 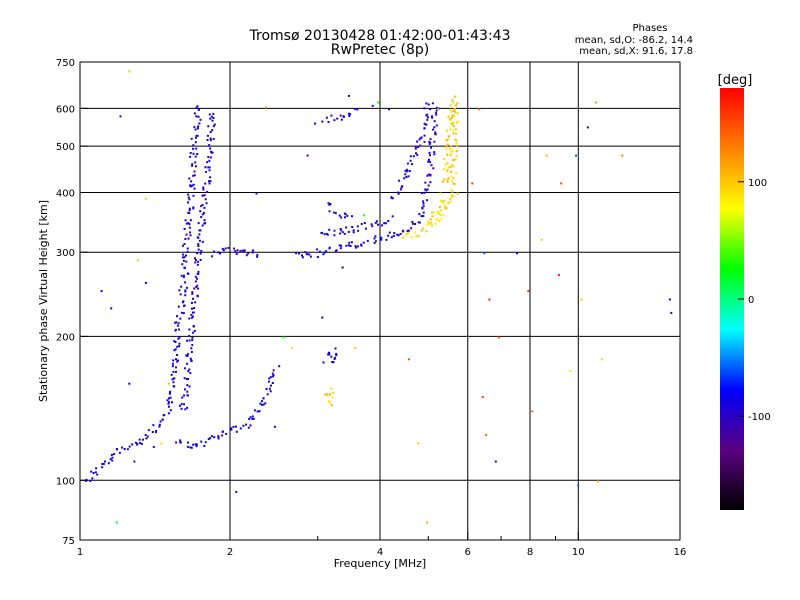 I want to click on phase-stats-title: Phases, so click(x=649, y=28).